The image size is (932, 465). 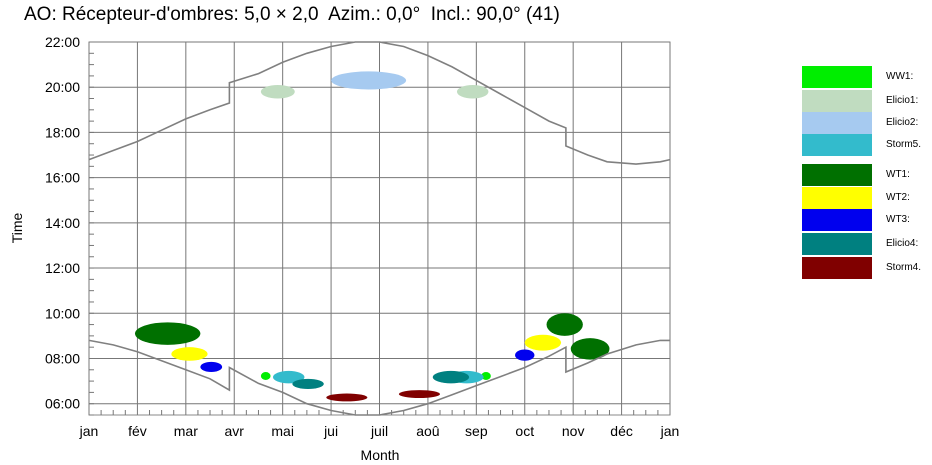 I want to click on x-tick-label: juil, so click(x=379, y=431).